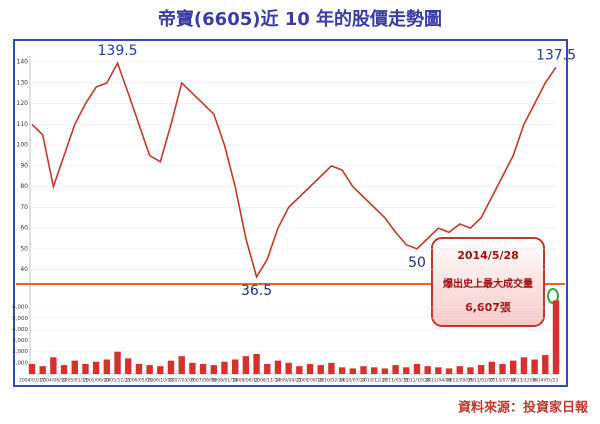 The width and height of the screenshot is (600, 424). I want to click on y-tick-label: 3,000, so click(20, 341).